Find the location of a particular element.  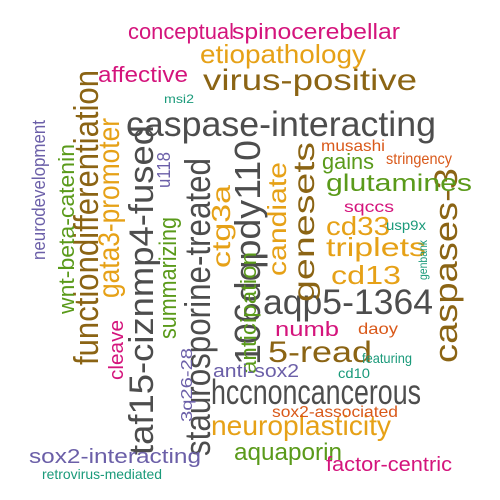

word: sqccs is located at coordinates (369, 207).